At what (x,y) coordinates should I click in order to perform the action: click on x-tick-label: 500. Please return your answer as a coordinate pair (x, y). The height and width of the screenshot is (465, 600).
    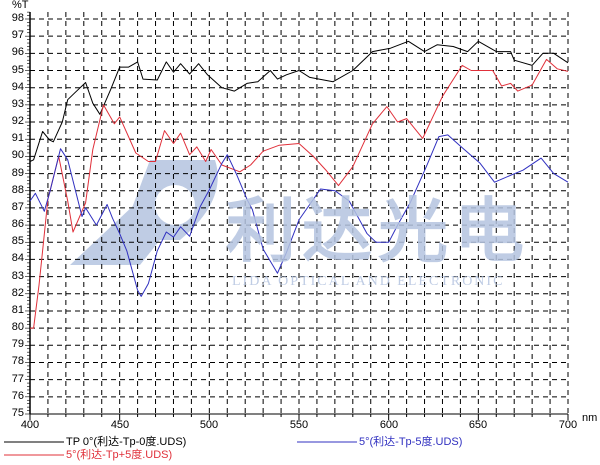
    Looking at the image, I should click on (209, 425).